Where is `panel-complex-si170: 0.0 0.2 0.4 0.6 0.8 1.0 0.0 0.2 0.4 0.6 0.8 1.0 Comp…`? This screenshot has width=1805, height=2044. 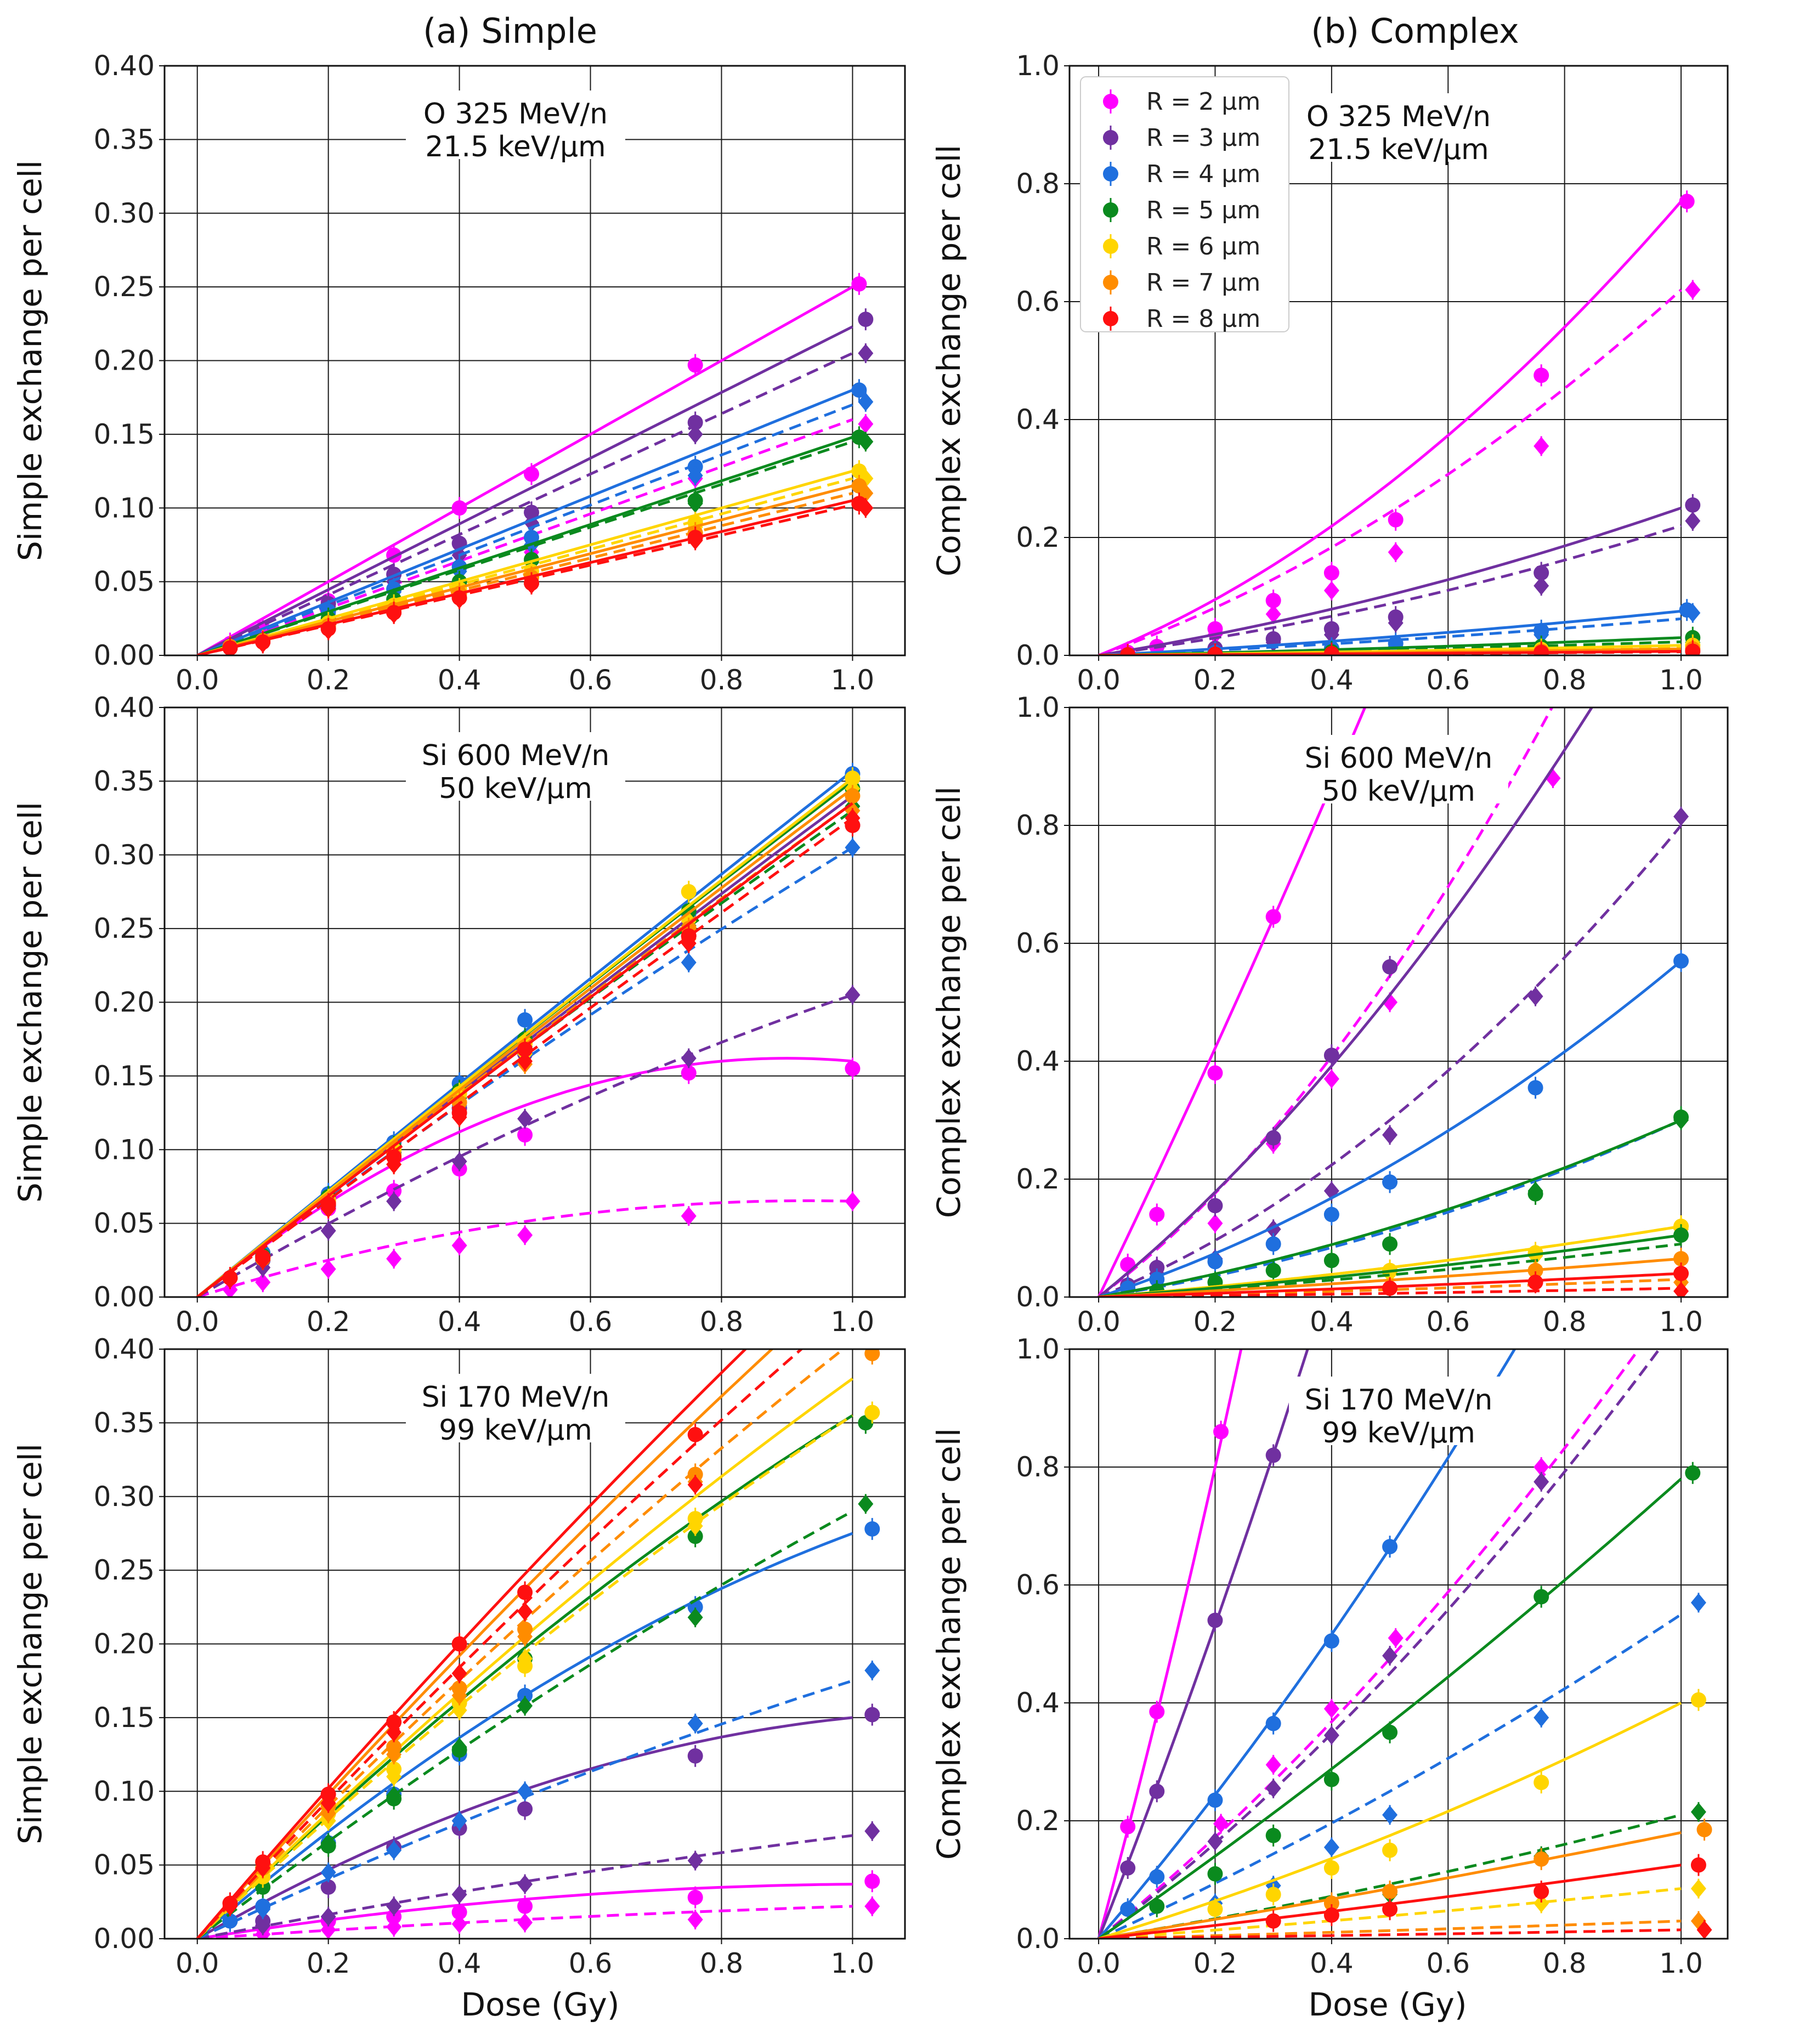 panel-complex-si170: 0.0 0.2 0.4 0.6 0.8 1.0 0.0 0.2 0.4 0.6 0.8 1.0 Comp… is located at coordinates (1329, 1678).